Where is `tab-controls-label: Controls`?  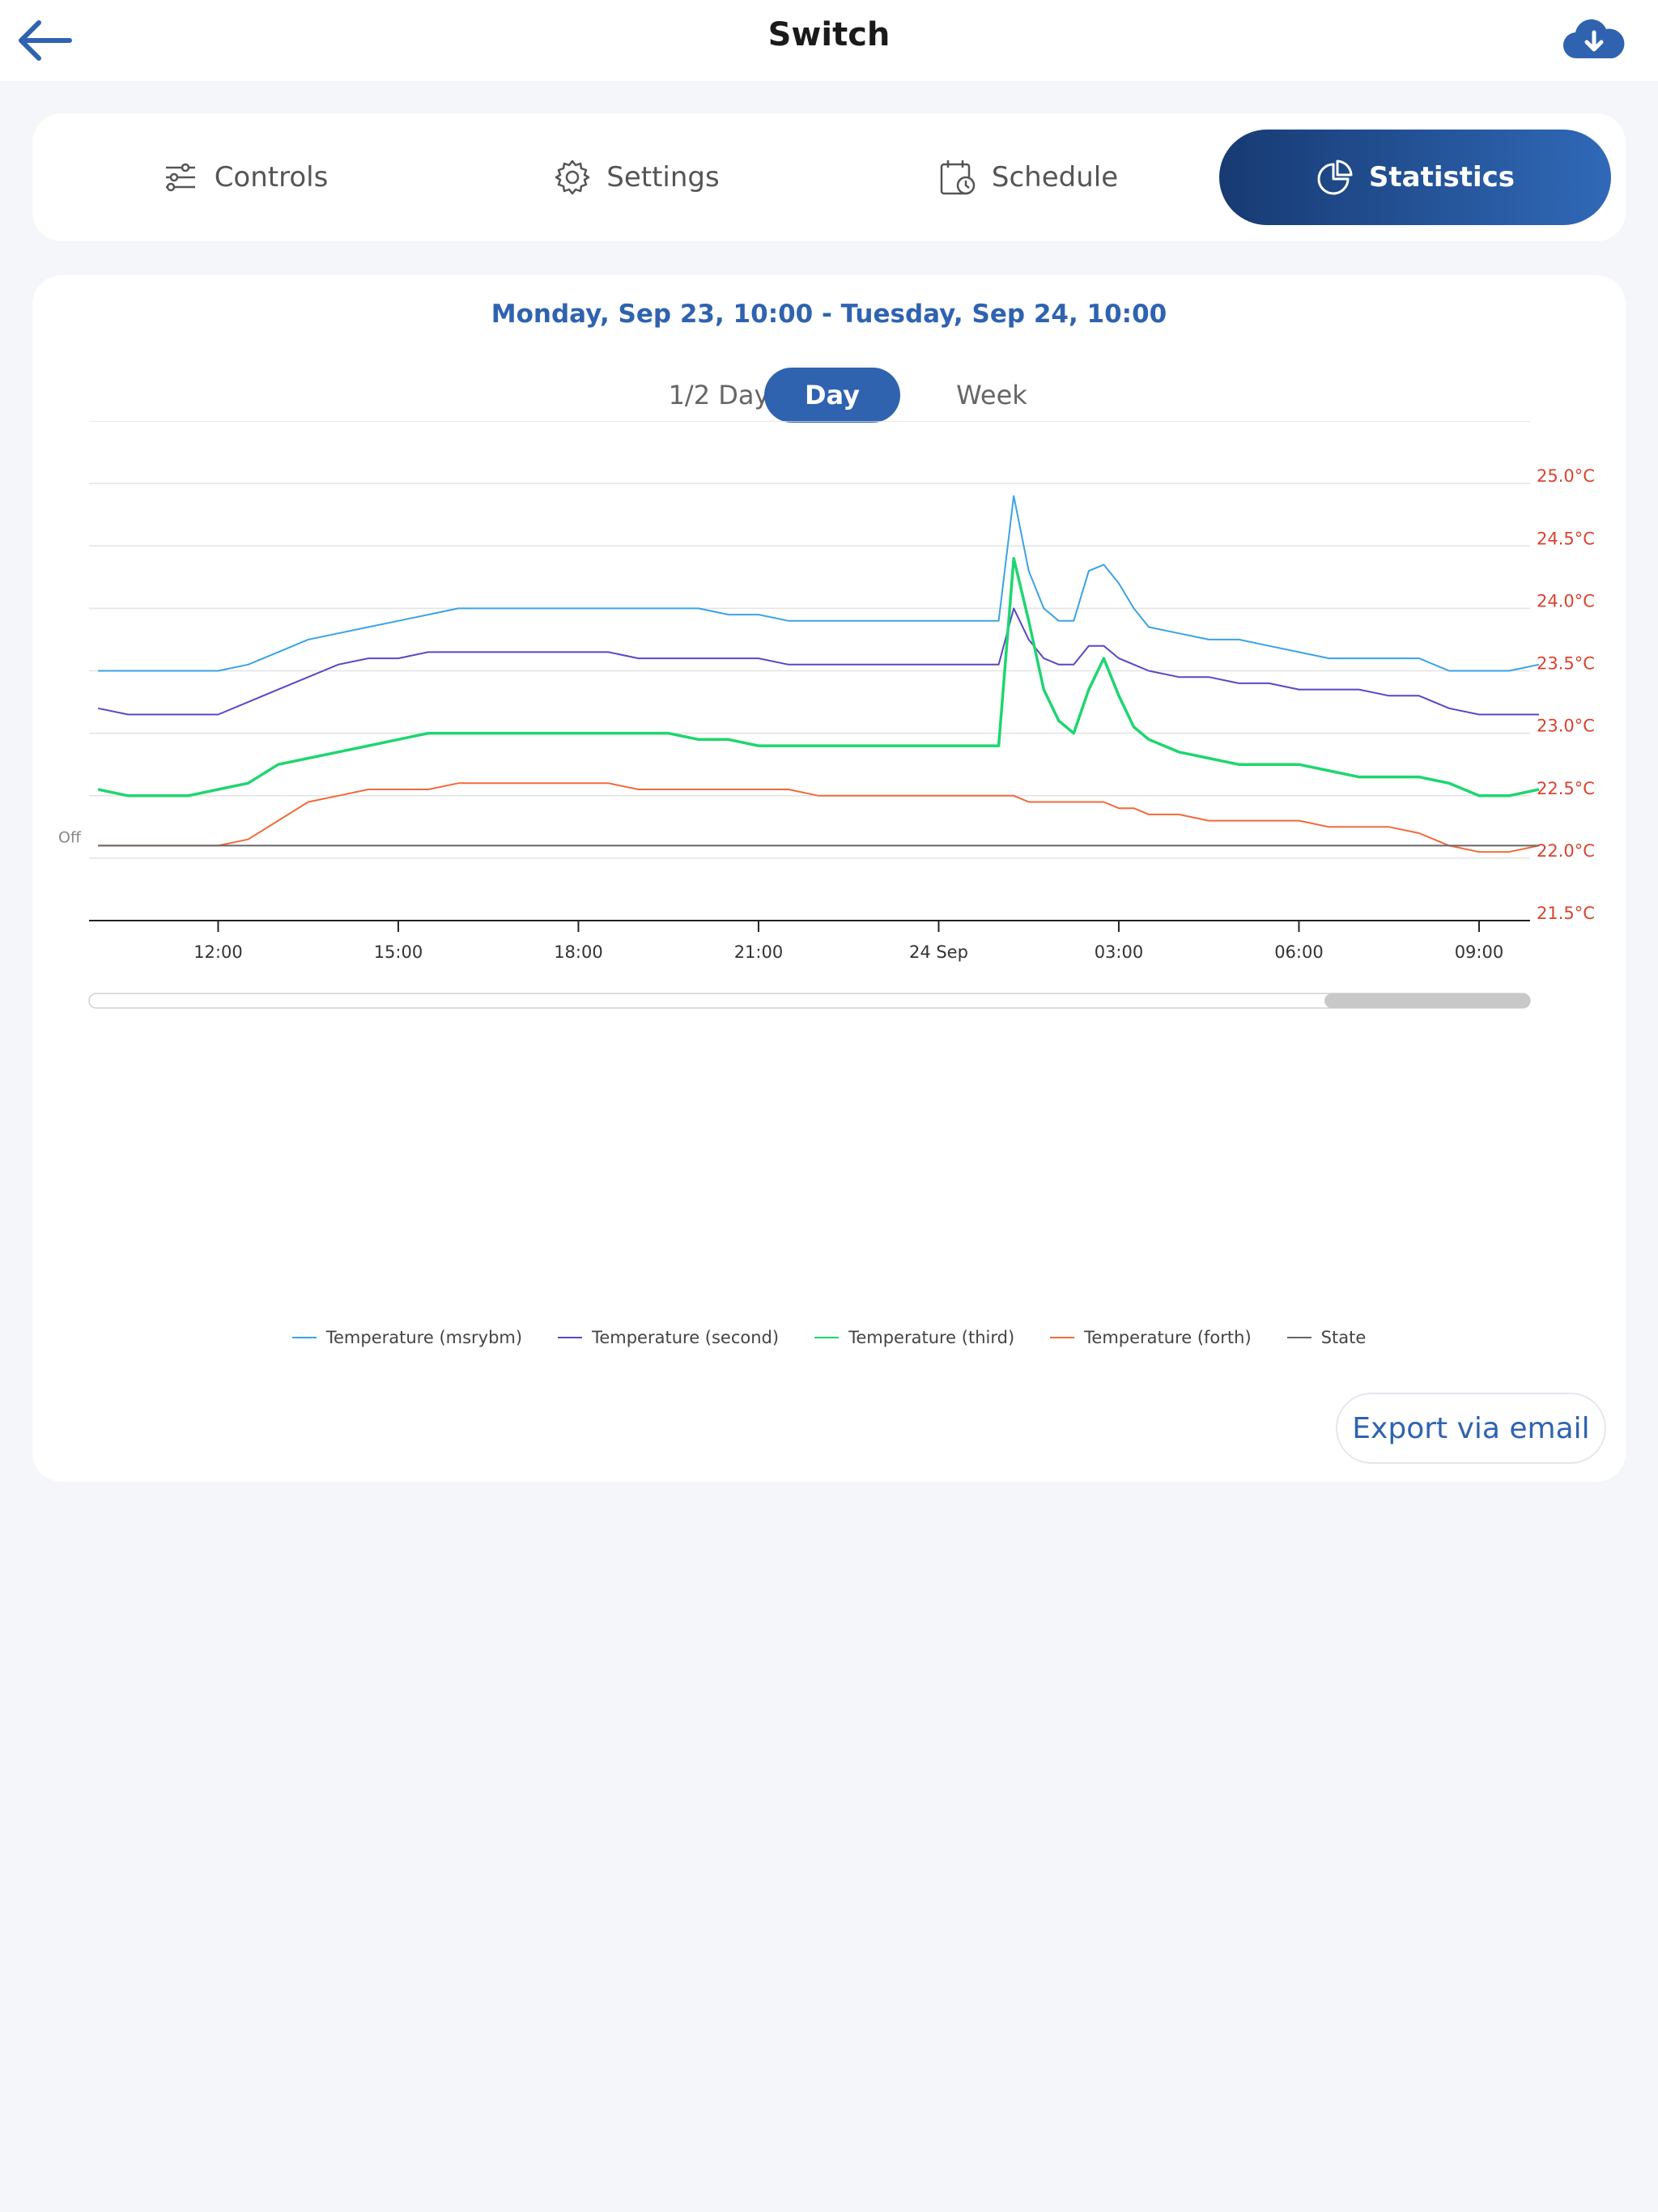 tab-controls-label: Controls is located at coordinates (271, 178).